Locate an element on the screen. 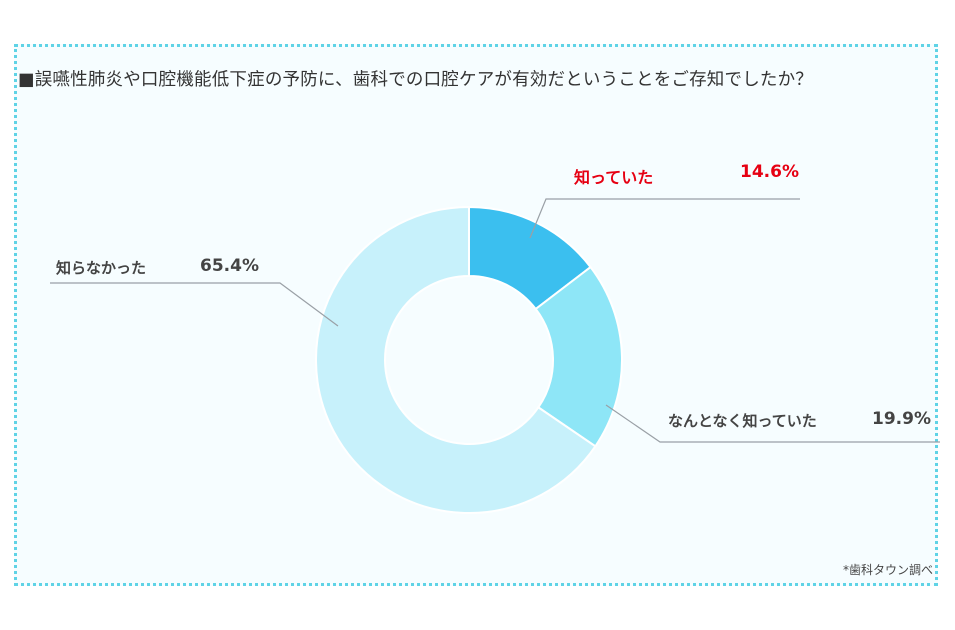 The image size is (955, 630). label-unknown-value: 65.4% is located at coordinates (229, 266).